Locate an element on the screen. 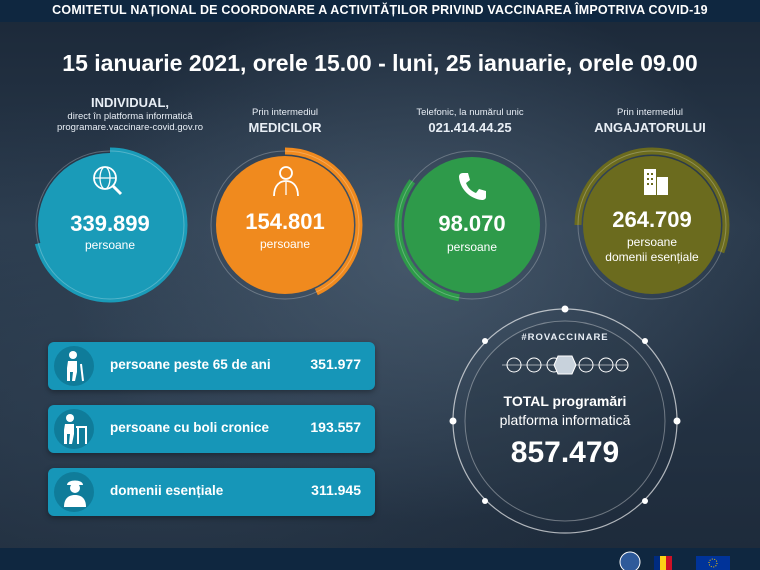 The height and width of the screenshot is (570, 760). total-value: 857.479 is located at coordinates (565, 452).